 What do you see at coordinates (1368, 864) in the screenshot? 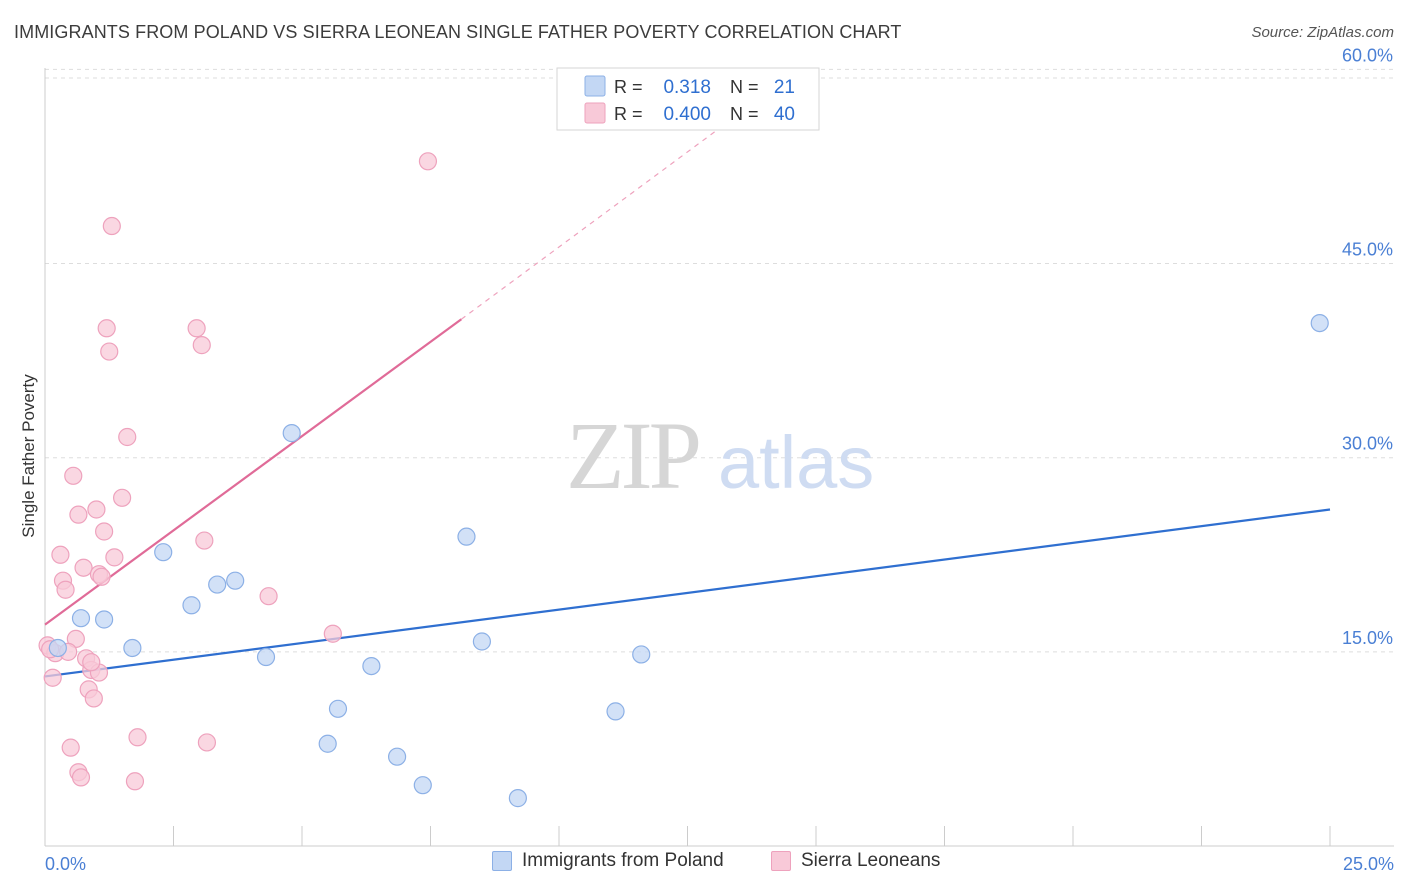
I see `x-tick-label: 25.0%` at bounding box center [1368, 864].